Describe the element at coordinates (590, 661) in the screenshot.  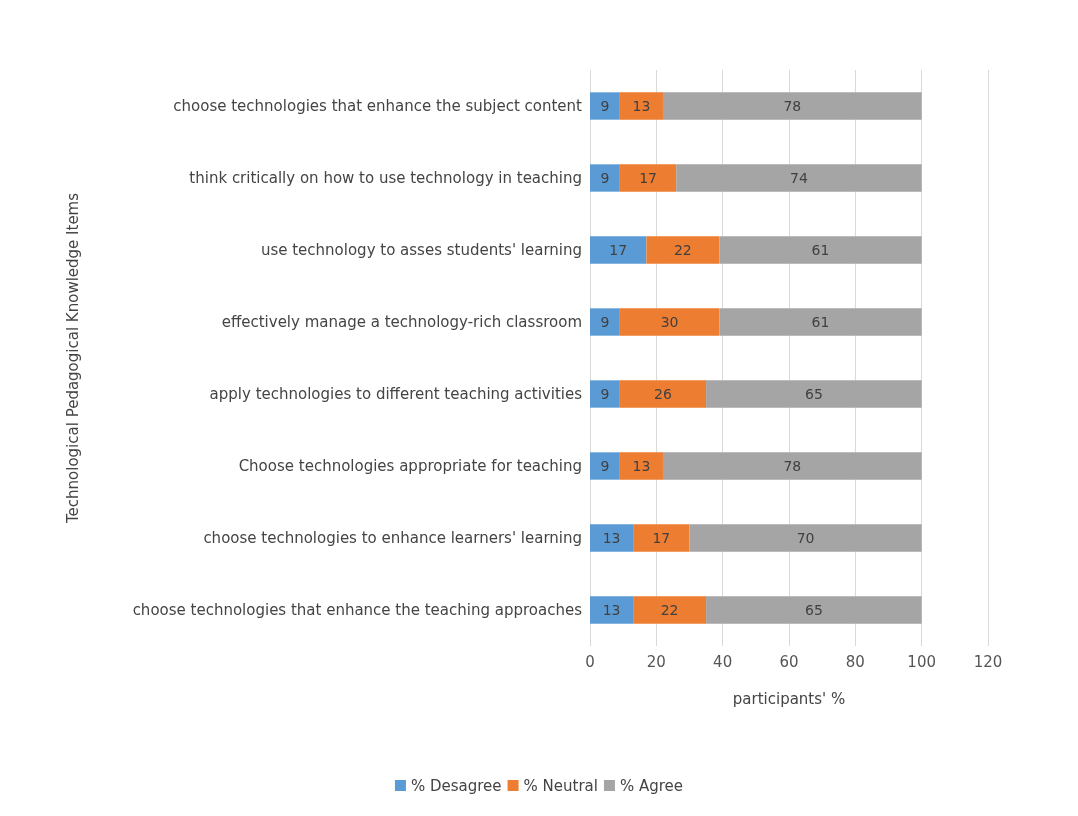
I see `x-tick-label: 0` at that location.